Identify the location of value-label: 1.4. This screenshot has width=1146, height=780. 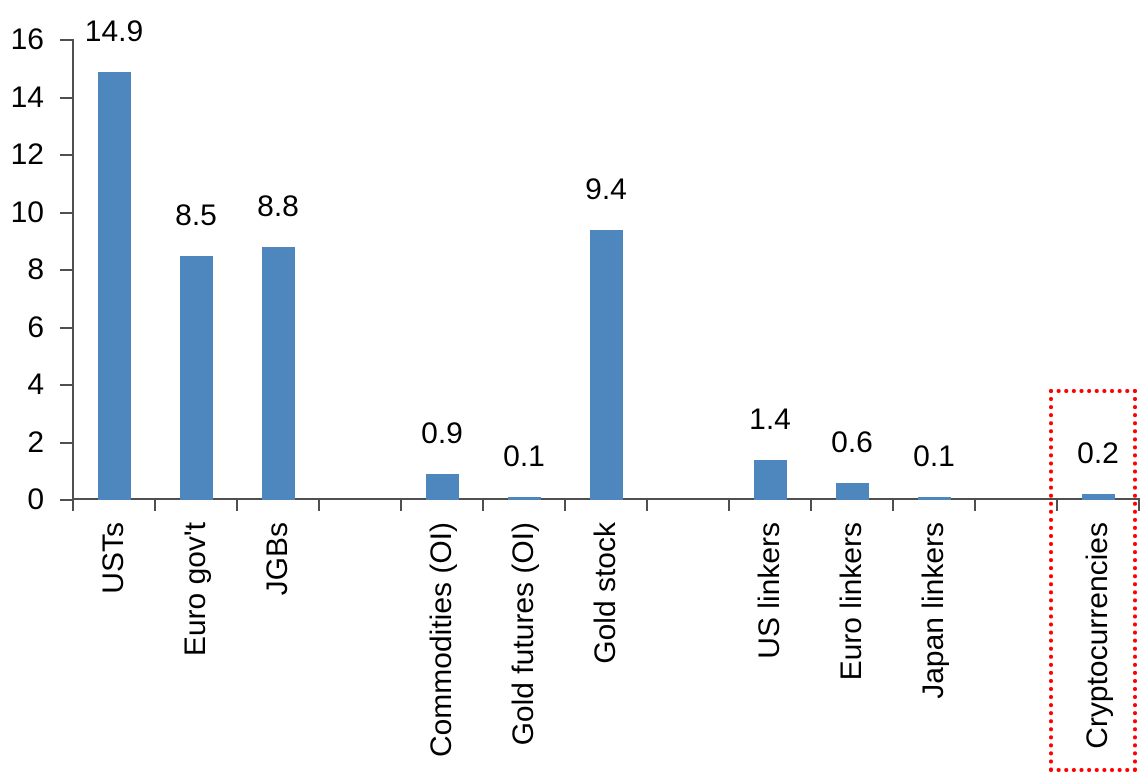
(770, 419).